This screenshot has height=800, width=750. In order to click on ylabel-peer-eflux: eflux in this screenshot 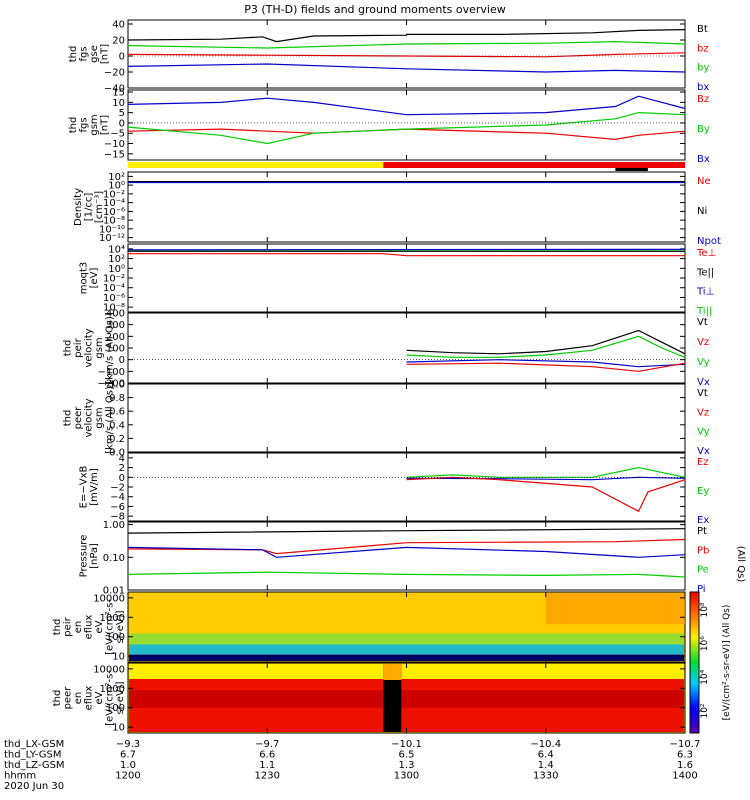, I will do `click(89, 698)`.